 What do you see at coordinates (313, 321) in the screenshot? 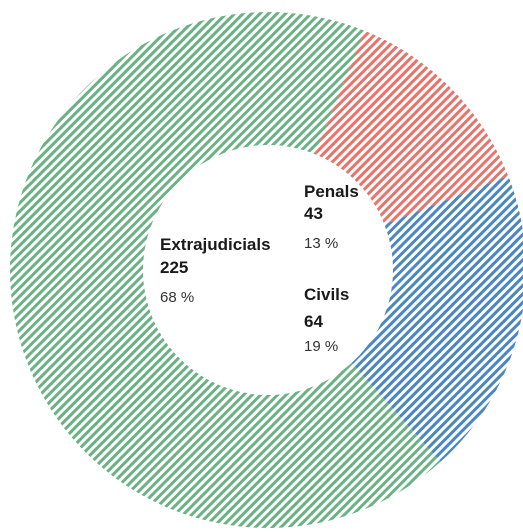
I see `label-civils-value: 64` at bounding box center [313, 321].